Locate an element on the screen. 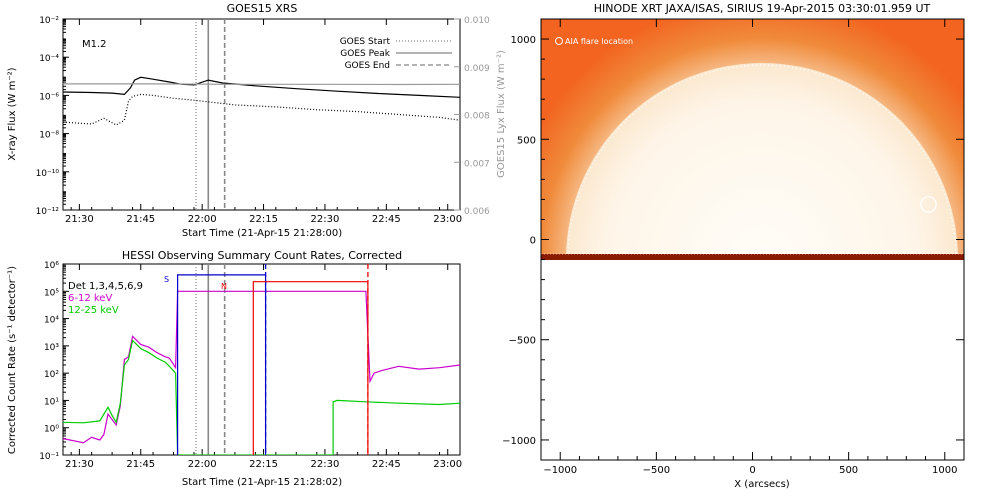 The width and height of the screenshot is (1000, 504). right-tick-label: 0.006 is located at coordinates (477, 212).